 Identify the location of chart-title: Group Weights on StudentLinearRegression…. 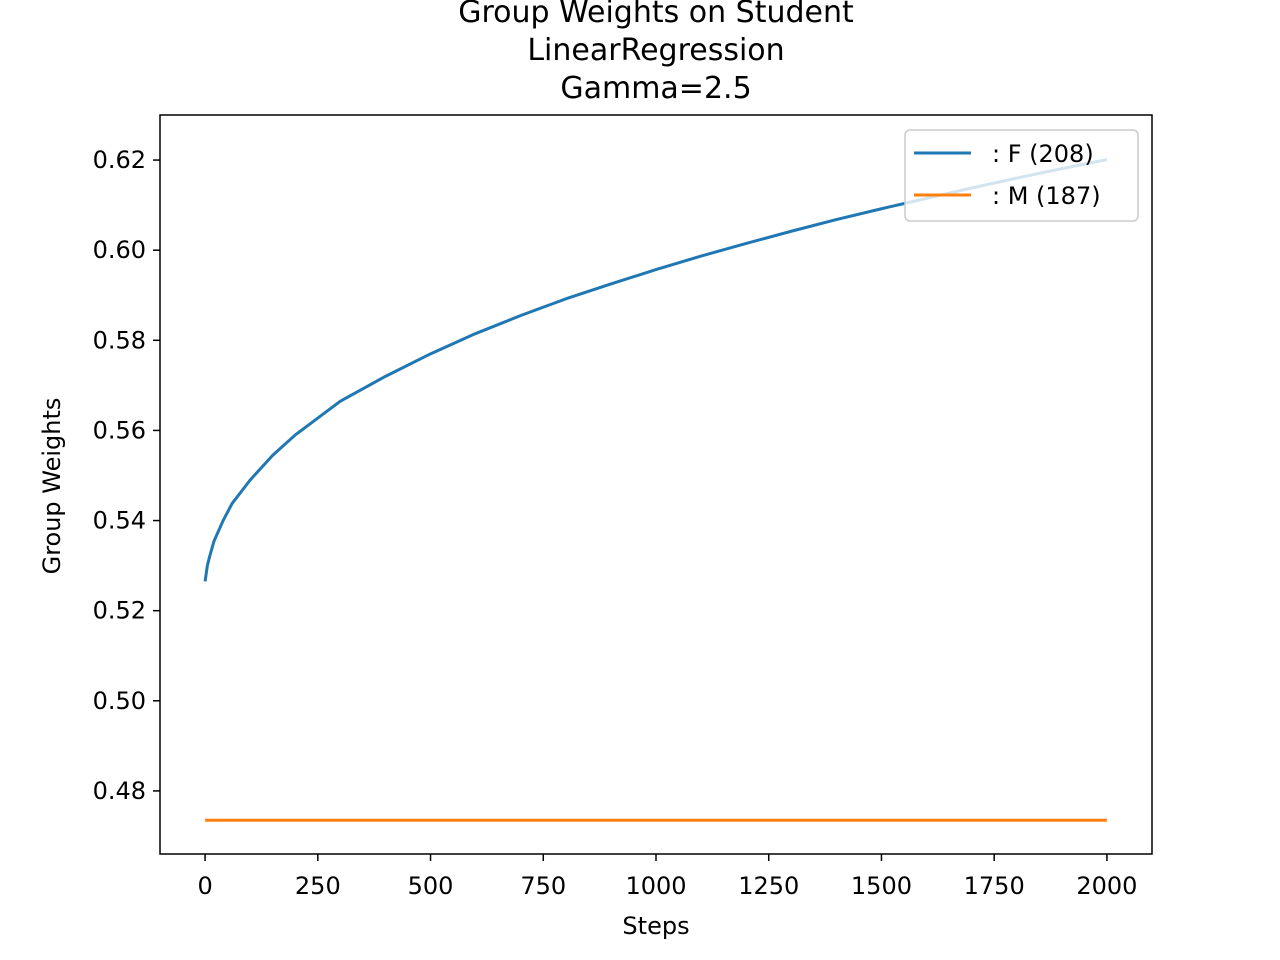
(656, 53).